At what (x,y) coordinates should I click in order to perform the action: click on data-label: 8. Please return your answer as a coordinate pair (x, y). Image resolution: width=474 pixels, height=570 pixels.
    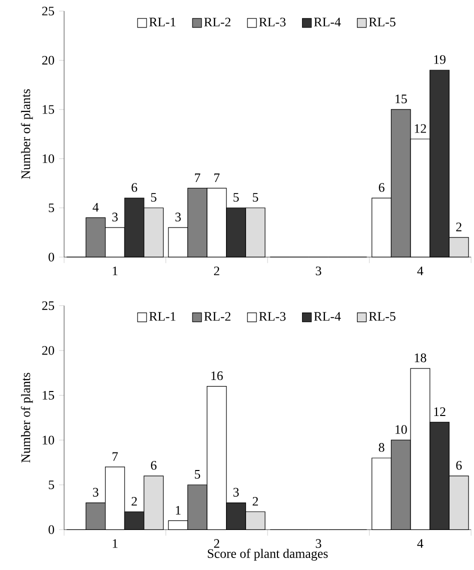
    Looking at the image, I should click on (381, 447).